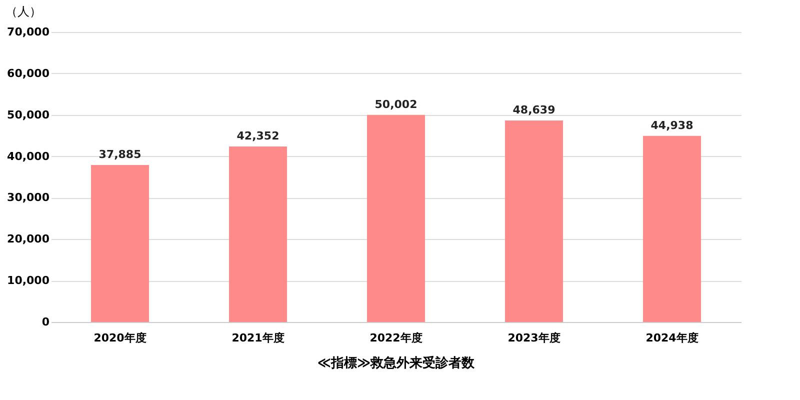 The width and height of the screenshot is (800, 400). I want to click on y-tick-label: 10,000, so click(28, 281).